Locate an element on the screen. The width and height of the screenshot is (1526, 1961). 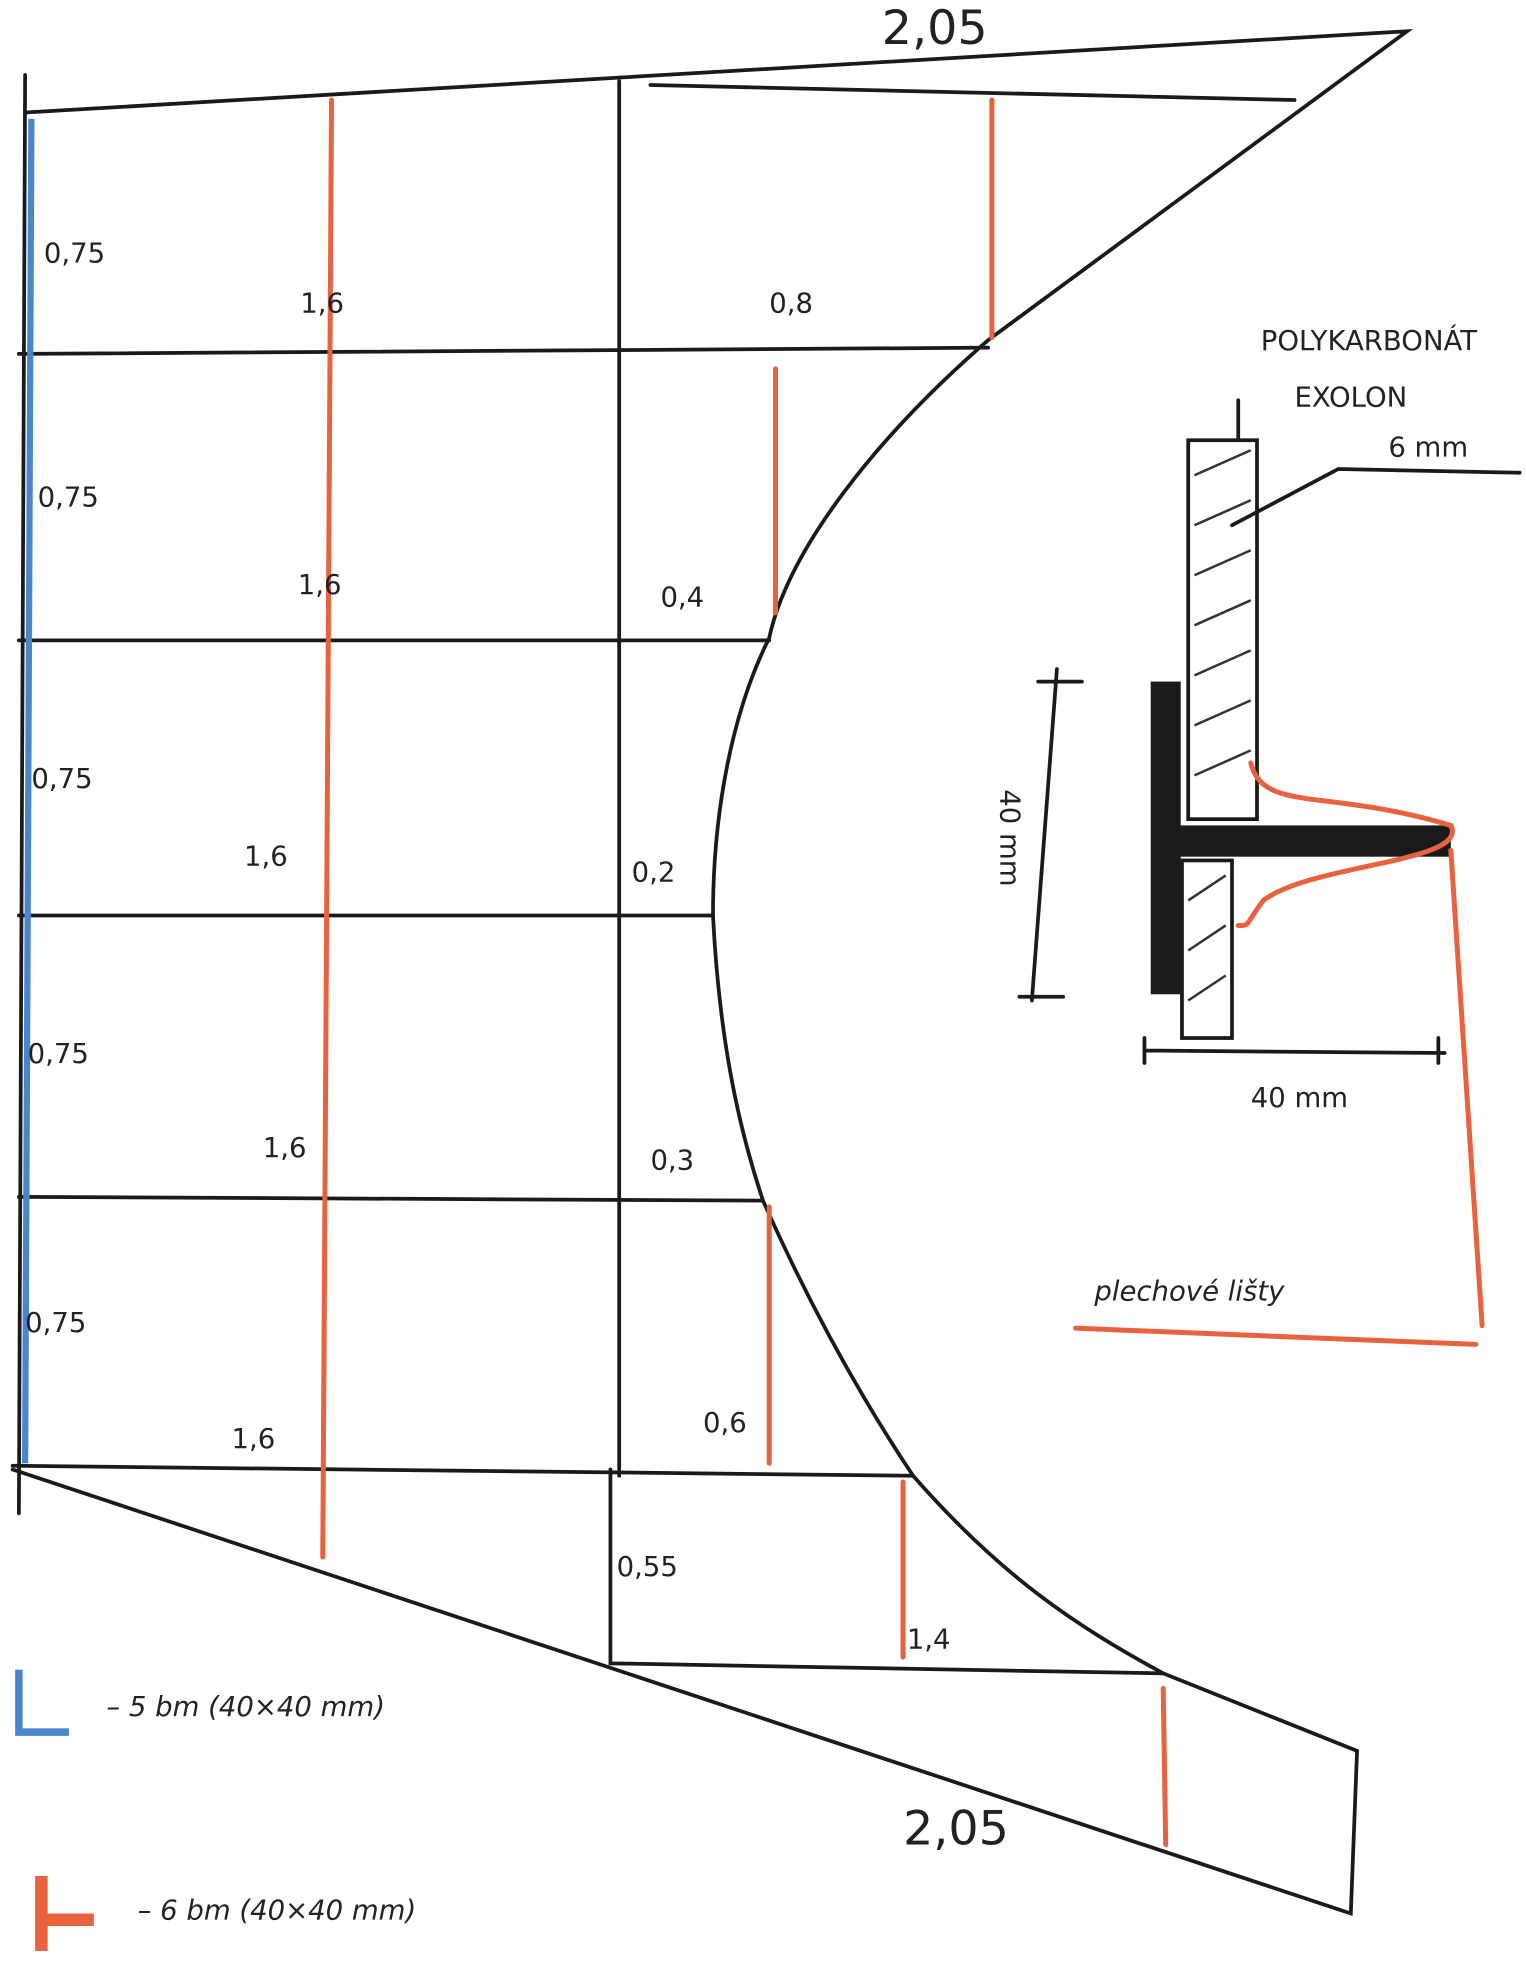
right-label: 0,4 is located at coordinates (682, 598).